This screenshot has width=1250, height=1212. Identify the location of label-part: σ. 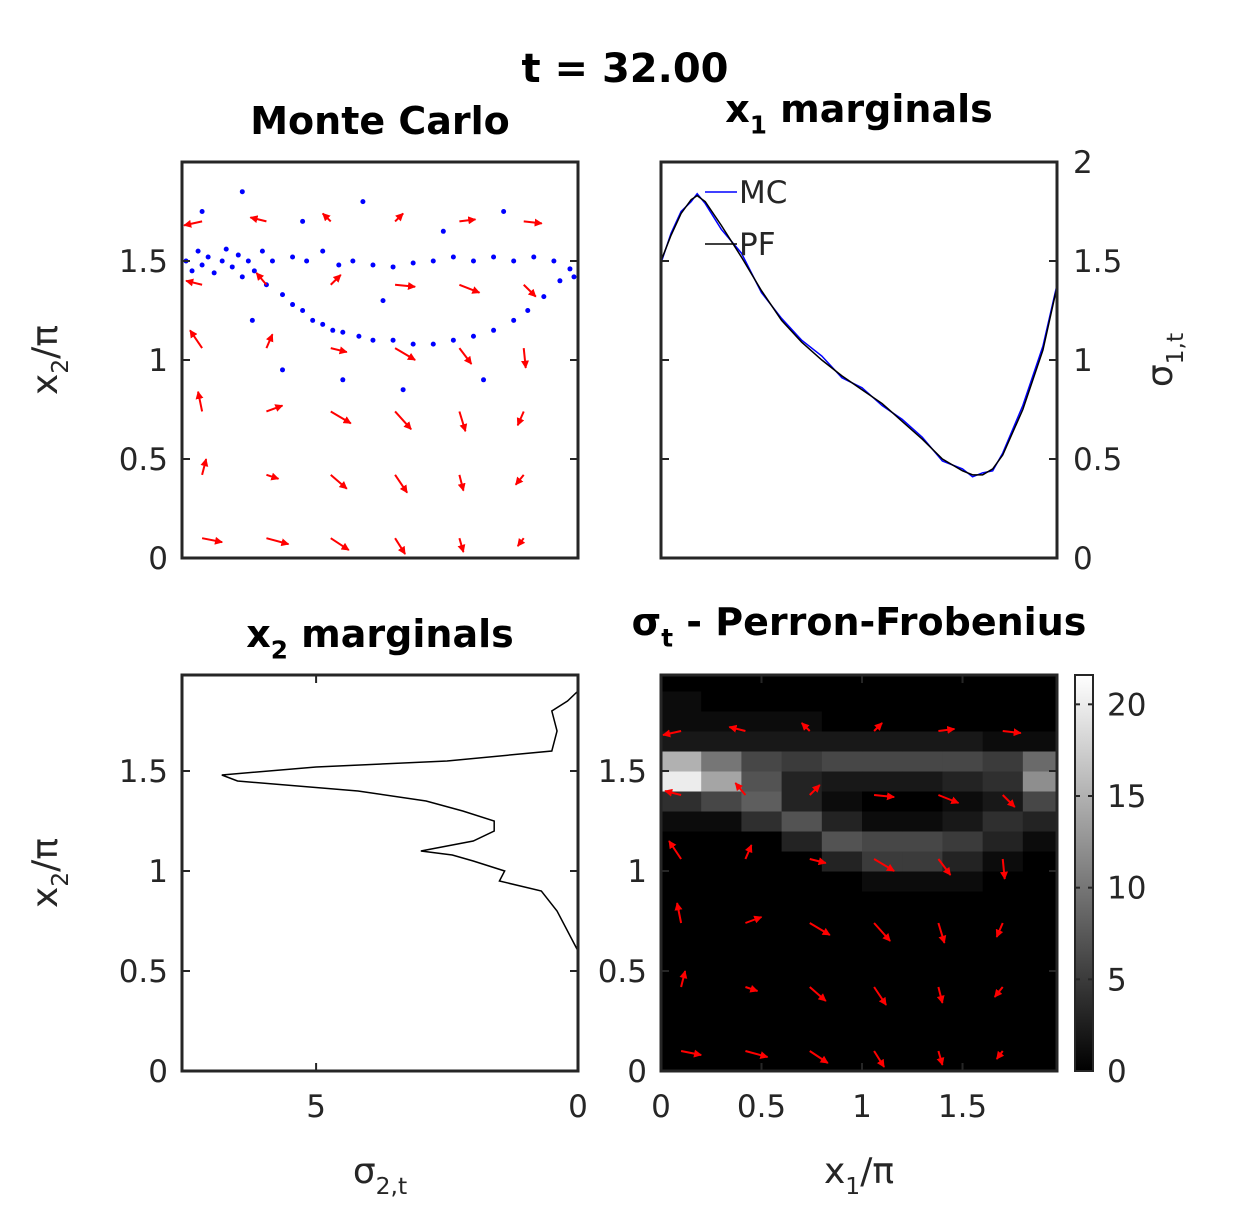
(1160, 375).